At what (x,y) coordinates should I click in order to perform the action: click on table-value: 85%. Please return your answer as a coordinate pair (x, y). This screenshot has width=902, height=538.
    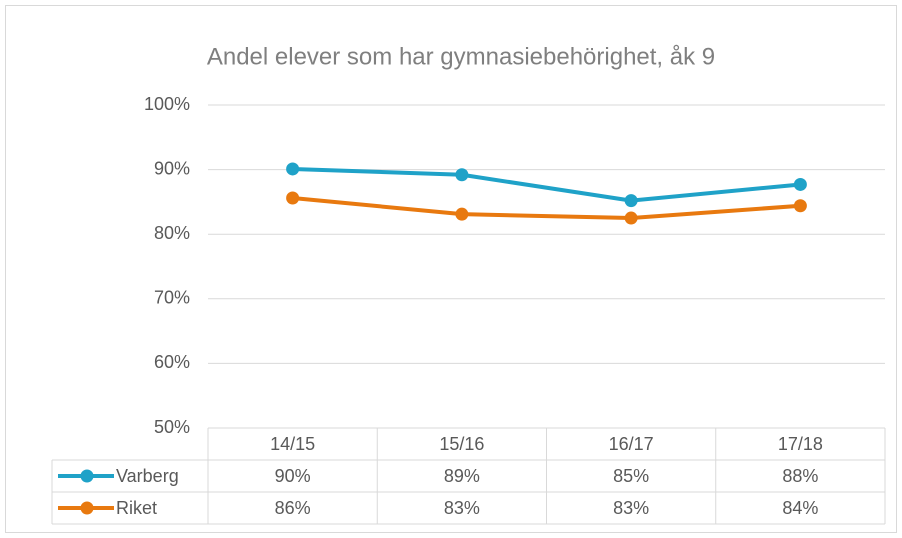
    Looking at the image, I should click on (631, 476).